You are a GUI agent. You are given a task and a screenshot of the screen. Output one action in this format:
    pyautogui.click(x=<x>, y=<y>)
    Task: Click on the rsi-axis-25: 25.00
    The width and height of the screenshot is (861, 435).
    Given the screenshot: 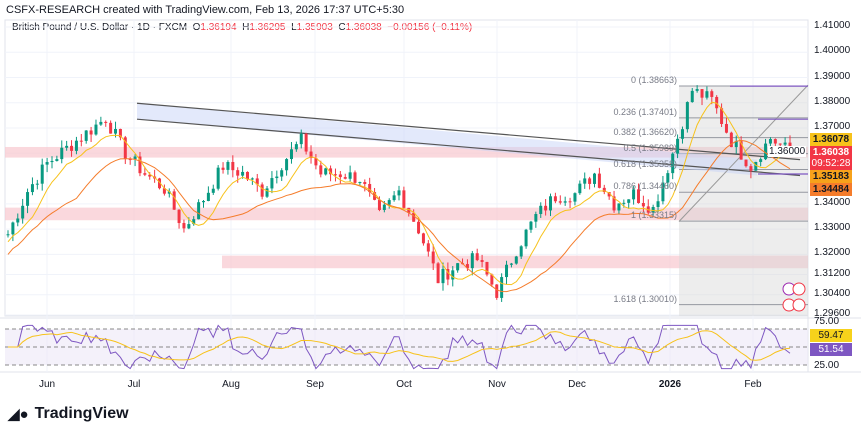 What is the action you would take?
    pyautogui.click(x=827, y=365)
    